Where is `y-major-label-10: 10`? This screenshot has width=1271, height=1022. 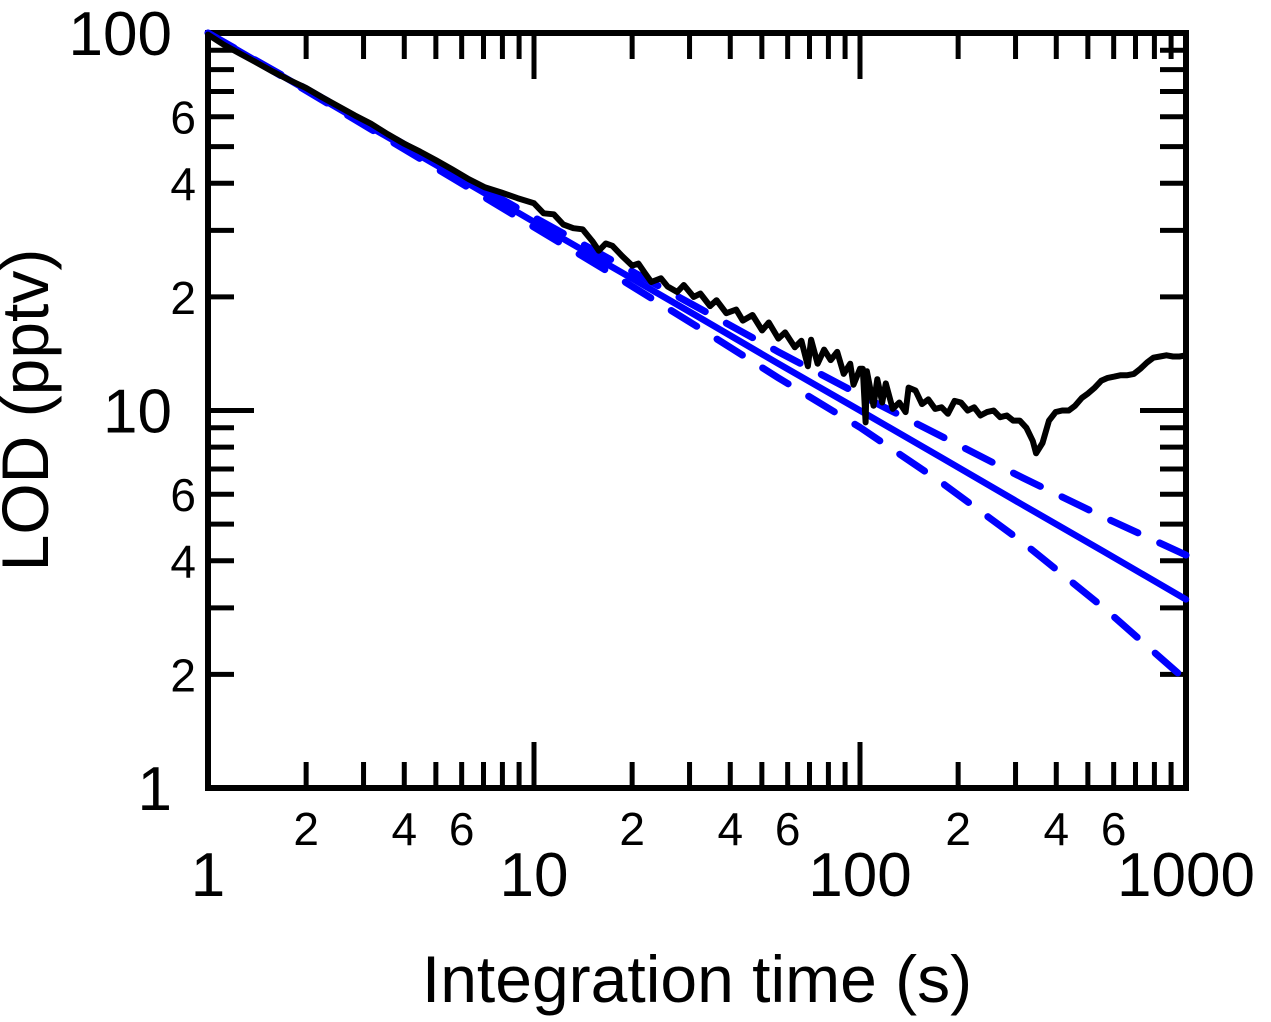
y-major-label-10: 10 is located at coordinates (137, 412).